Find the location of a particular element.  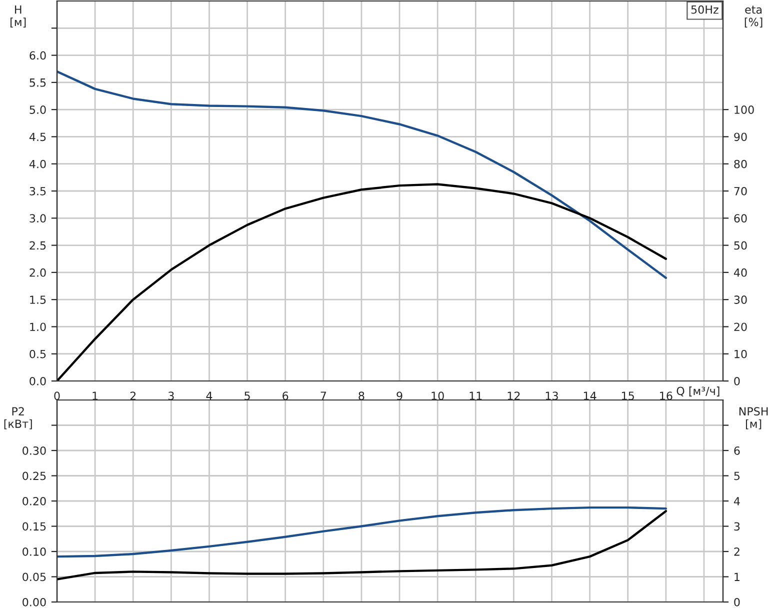

y2-tick-label: 1 is located at coordinates (737, 576).